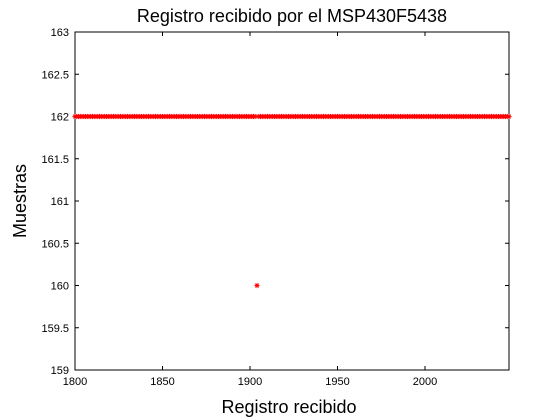  Describe the element at coordinates (60, 202) in the screenshot. I see `y-tick-label: 161` at that location.